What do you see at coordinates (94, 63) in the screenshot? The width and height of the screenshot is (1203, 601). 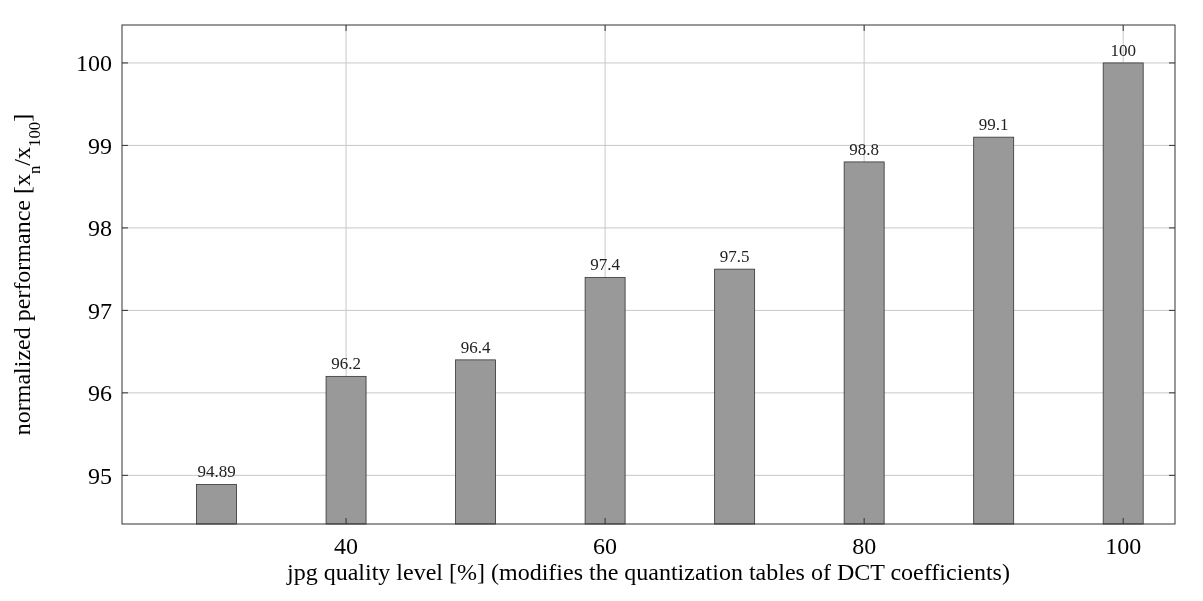 I see `y-tick-label: 100` at bounding box center [94, 63].